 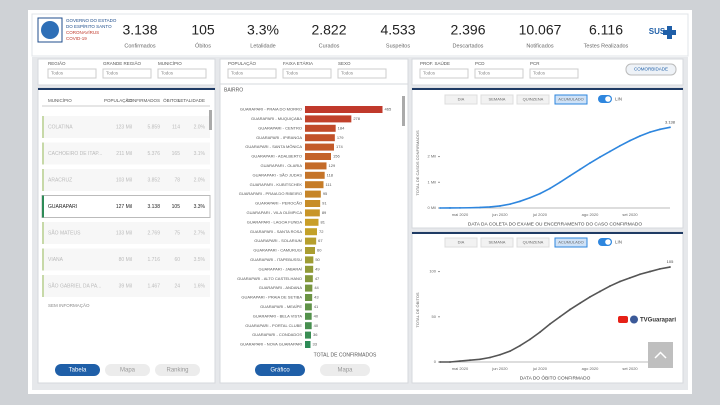 I want to click on y-tick-label: 0 Mil, so click(x=432, y=207).